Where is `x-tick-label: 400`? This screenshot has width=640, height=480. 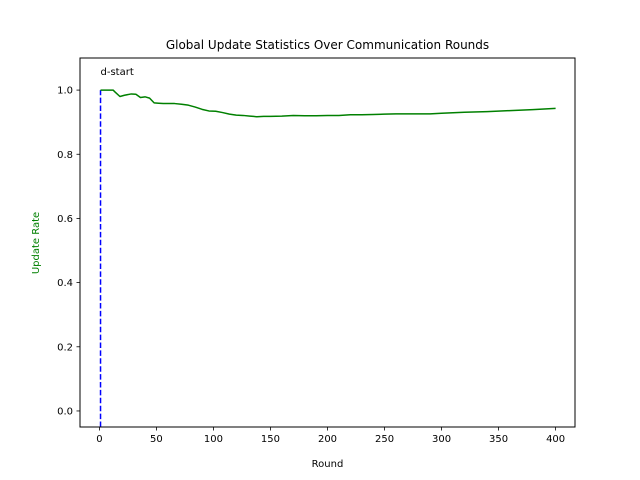
x-tick-label: 400 is located at coordinates (555, 439).